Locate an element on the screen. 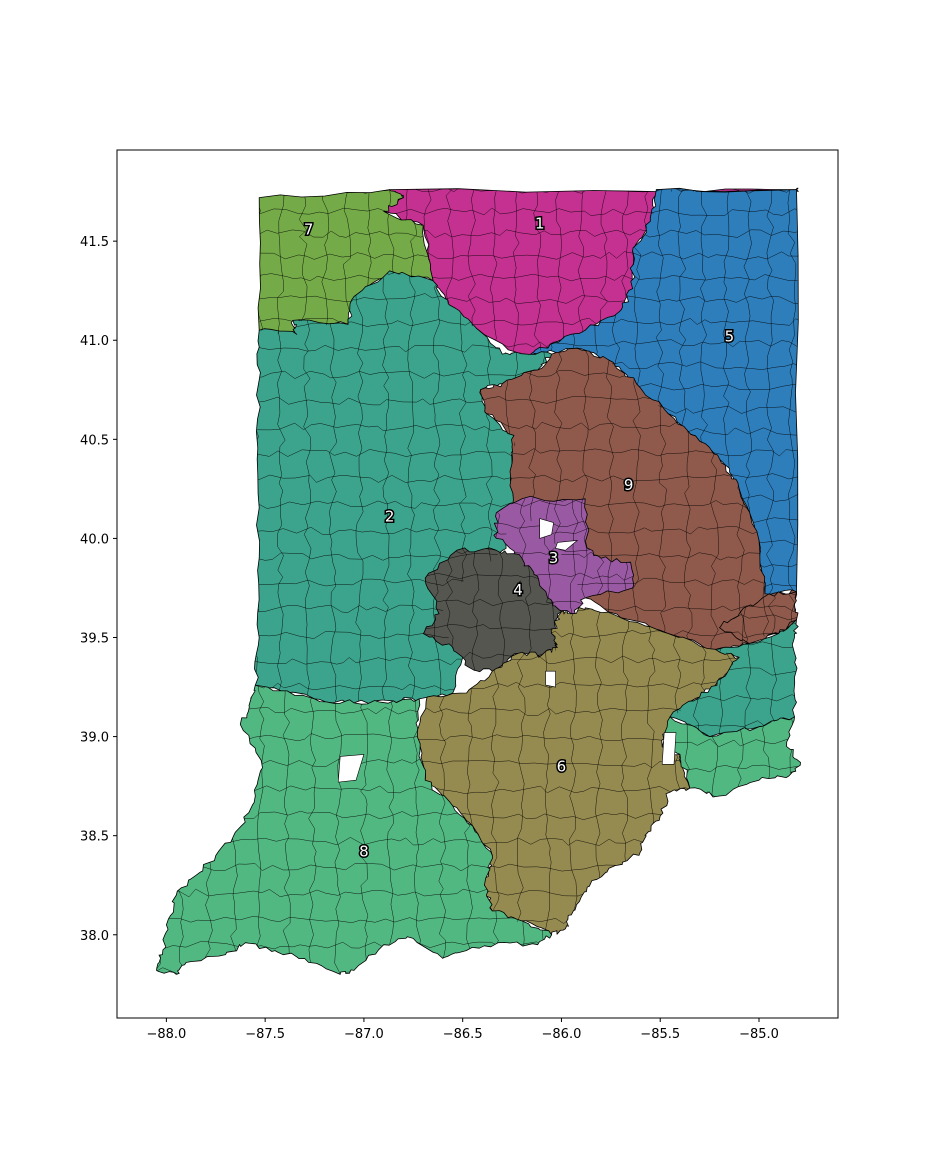 The width and height of the screenshot is (931, 1157). x-tick-label: −85.0 is located at coordinates (759, 1034).